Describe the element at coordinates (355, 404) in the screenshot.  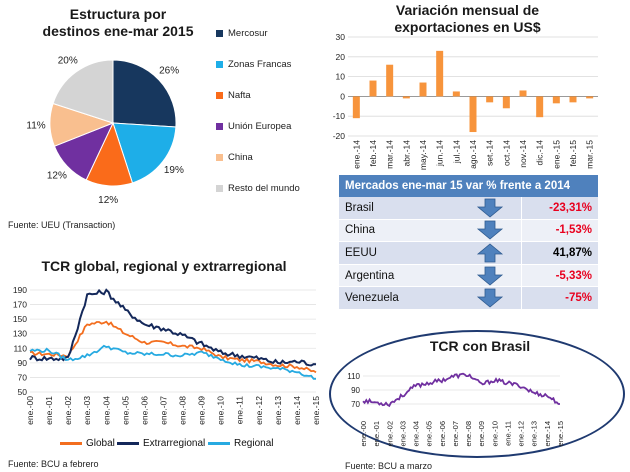
I see `brasil-ytick-label: 70` at that location.